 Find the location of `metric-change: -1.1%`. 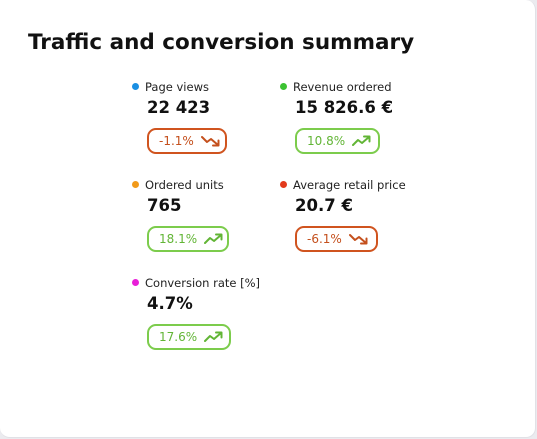

metric-change: -1.1% is located at coordinates (176, 141).